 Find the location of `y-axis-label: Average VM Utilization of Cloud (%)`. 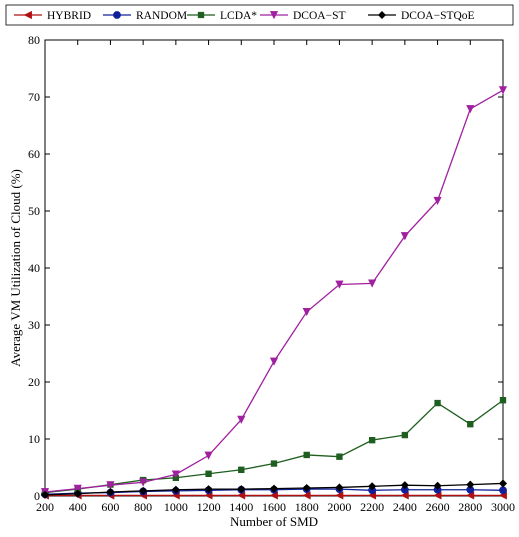

y-axis-label: Average VM Utilization of Cloud (%) is located at coordinates (15, 268).